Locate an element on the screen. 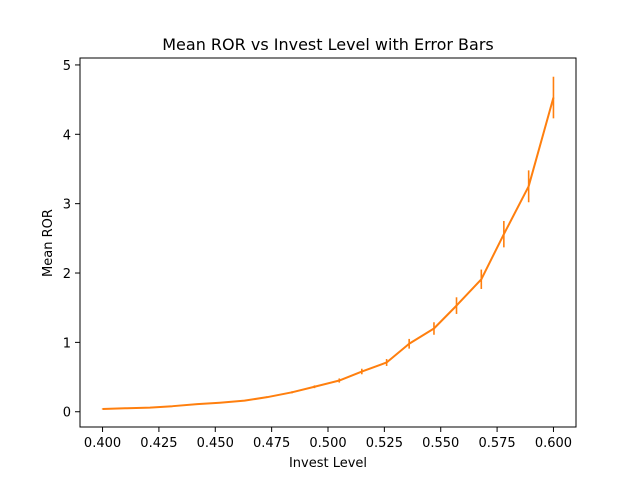 The height and width of the screenshot is (480, 640). y-axis-label: Mean ROR is located at coordinates (48, 243).